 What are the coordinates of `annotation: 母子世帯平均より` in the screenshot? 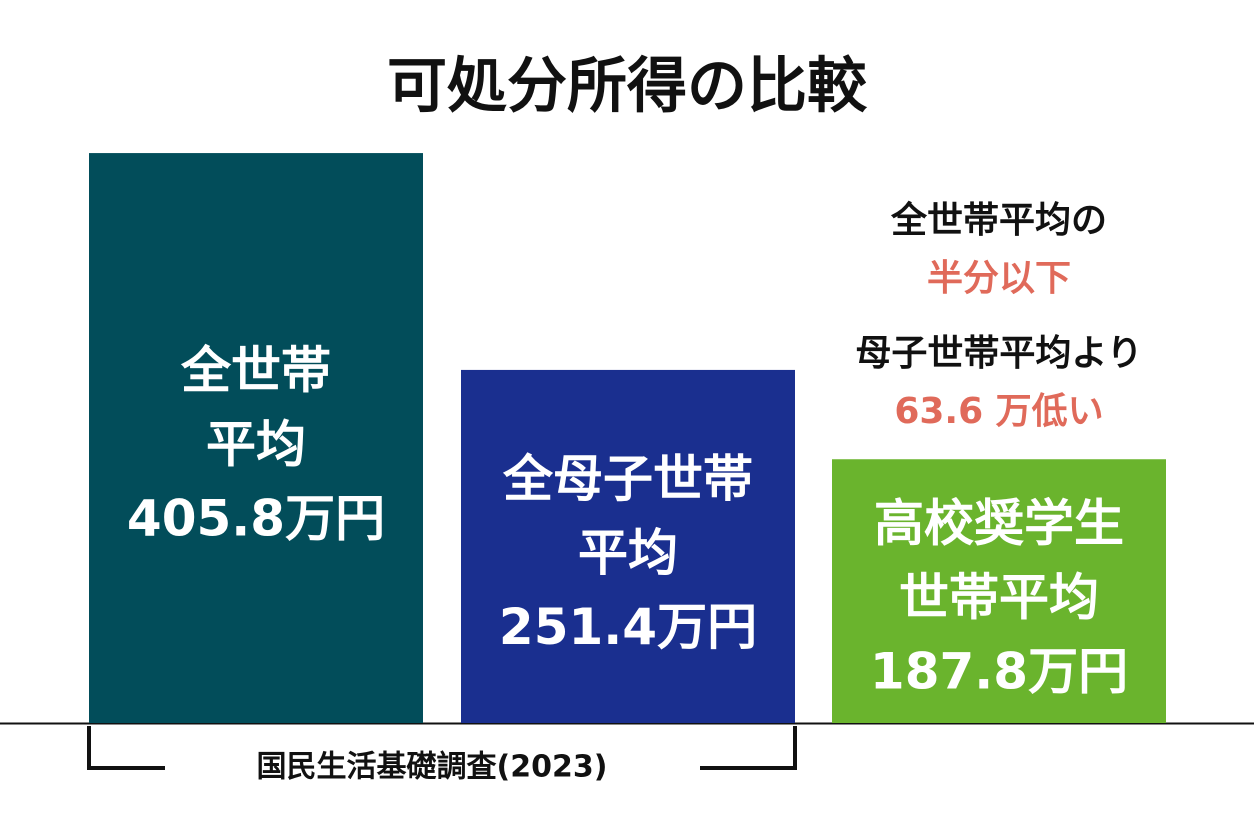 It's located at (998, 353).